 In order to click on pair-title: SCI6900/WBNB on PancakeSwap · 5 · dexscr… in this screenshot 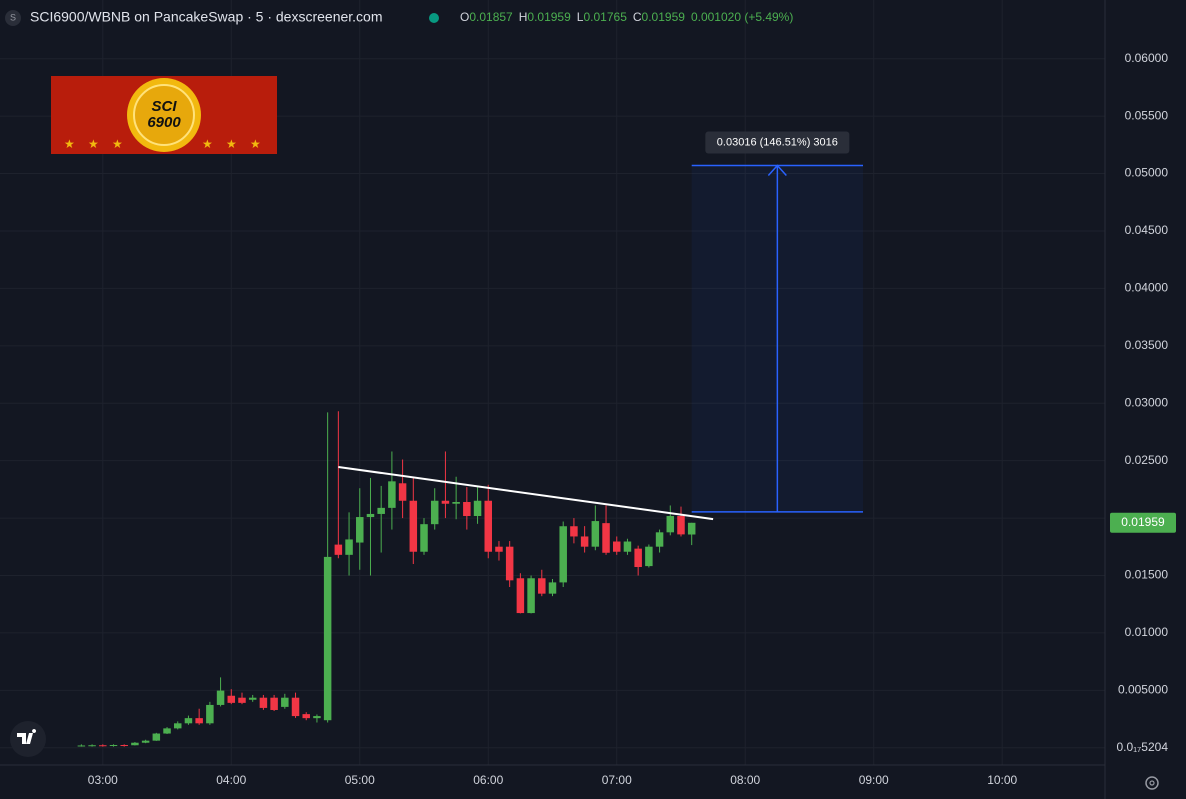, I will do `click(206, 17)`.